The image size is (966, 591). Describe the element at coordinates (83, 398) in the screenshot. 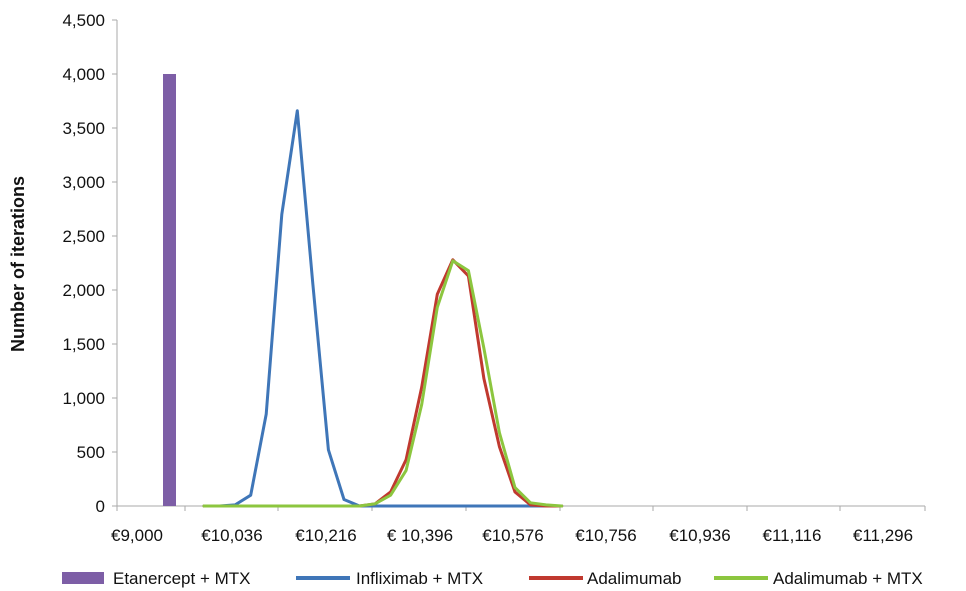

I see `y-tick-label: 1,000` at that location.